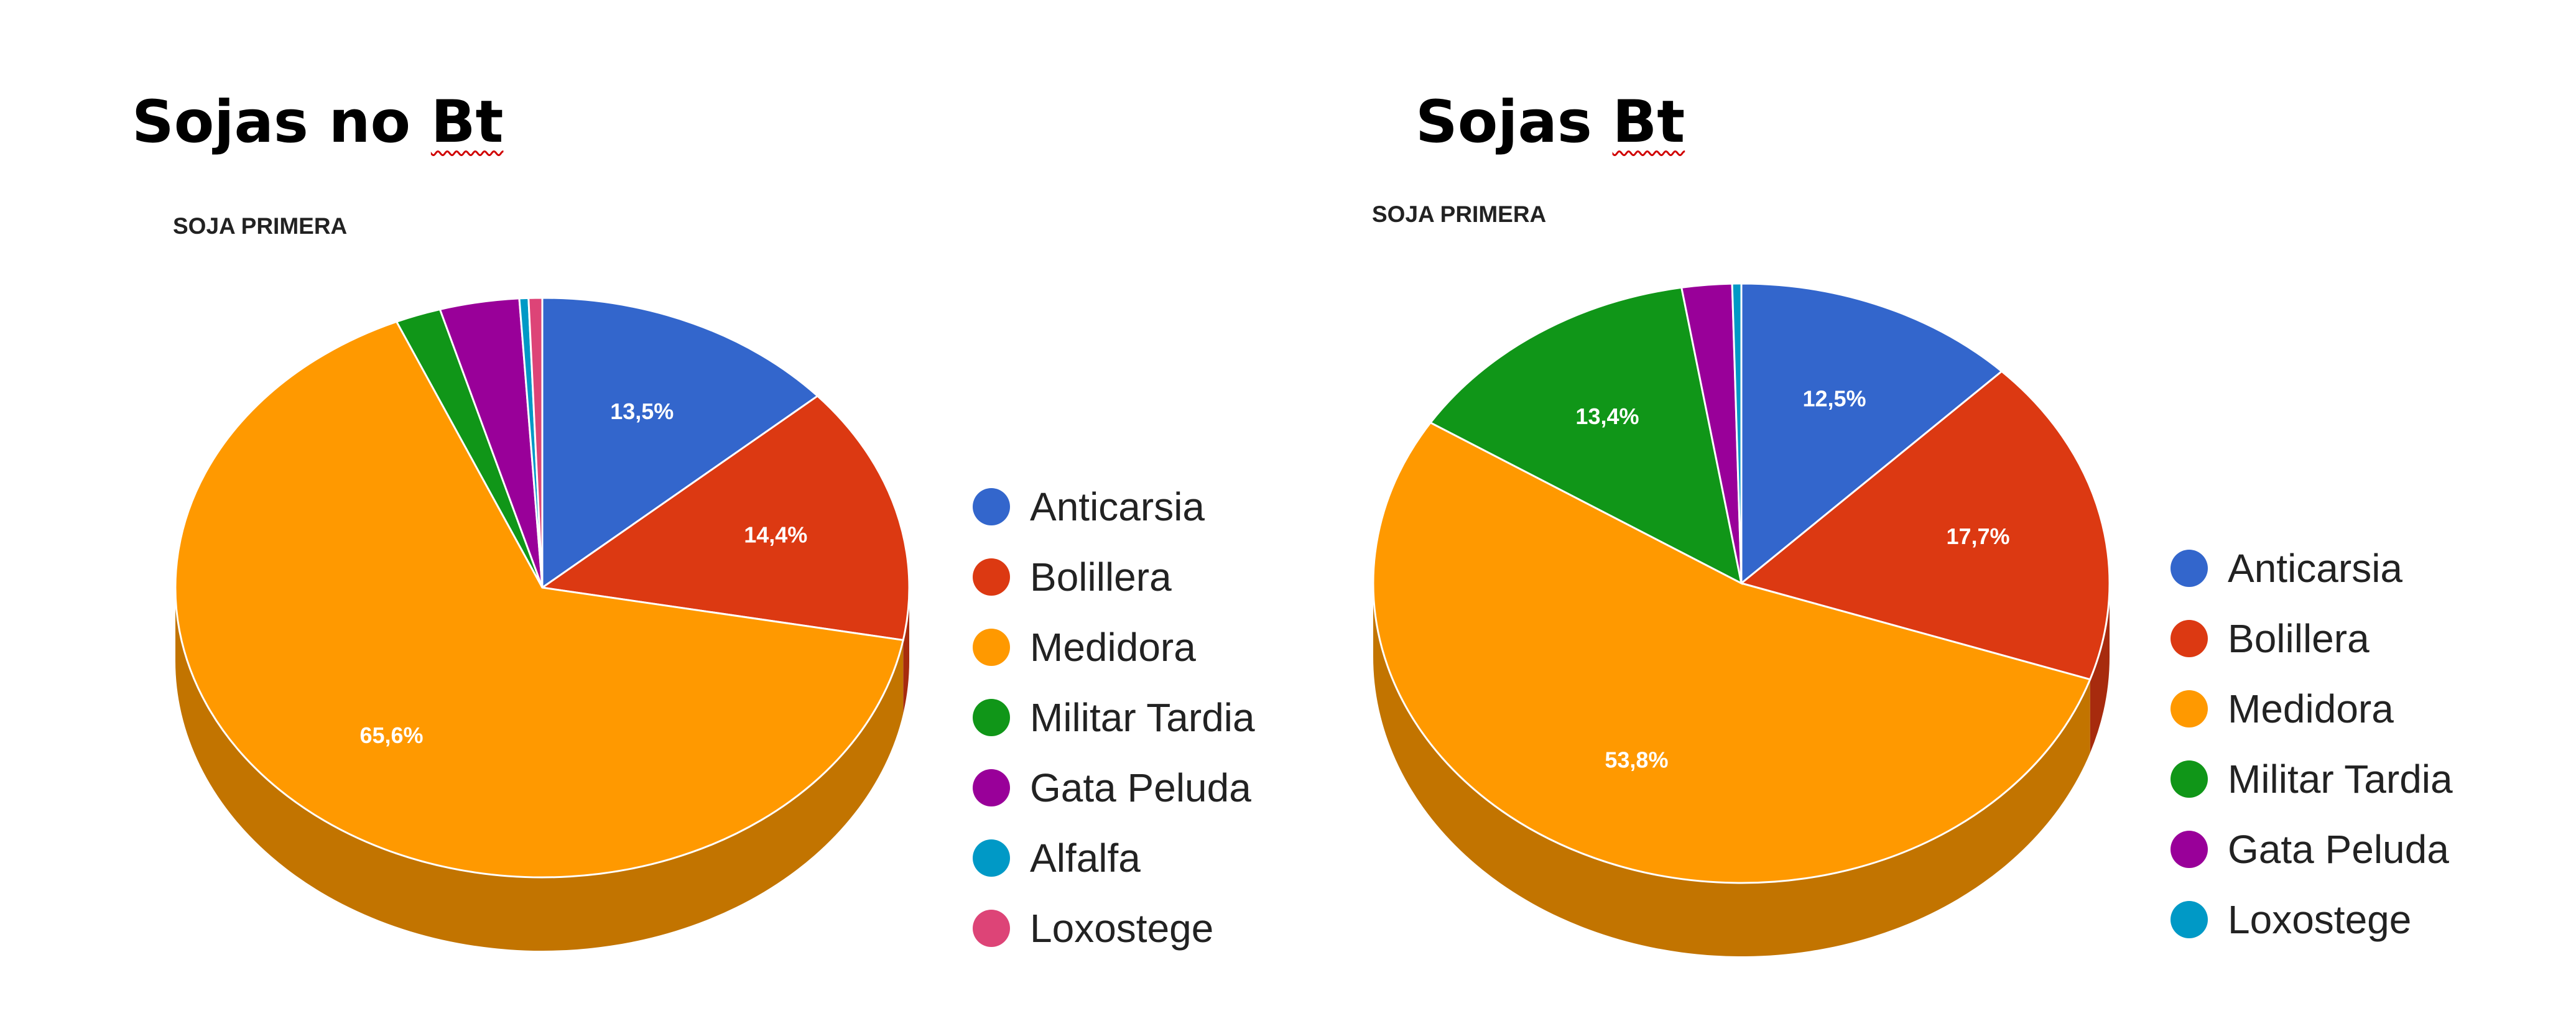 The height and width of the screenshot is (1016, 2576). Describe the element at coordinates (261, 226) in the screenshot. I see `chart-title-no-bt: SOJA PRIMERA` at that location.